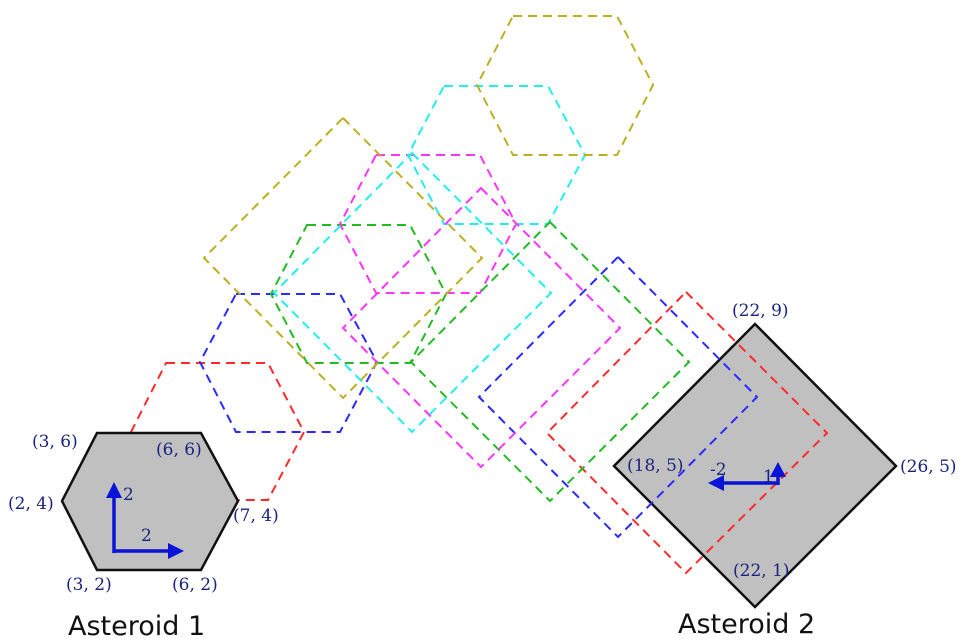  I want to click on asteroid-2-shape, so click(755, 465).